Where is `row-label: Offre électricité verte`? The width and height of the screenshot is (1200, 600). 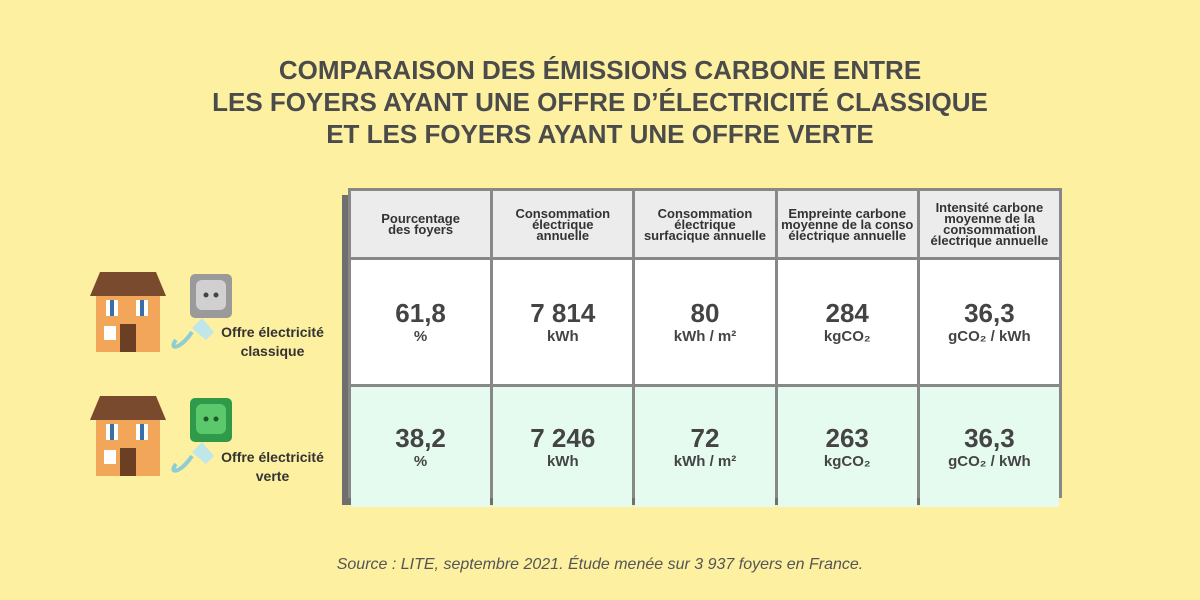
row-label: Offre électricité verte is located at coordinates (272, 467).